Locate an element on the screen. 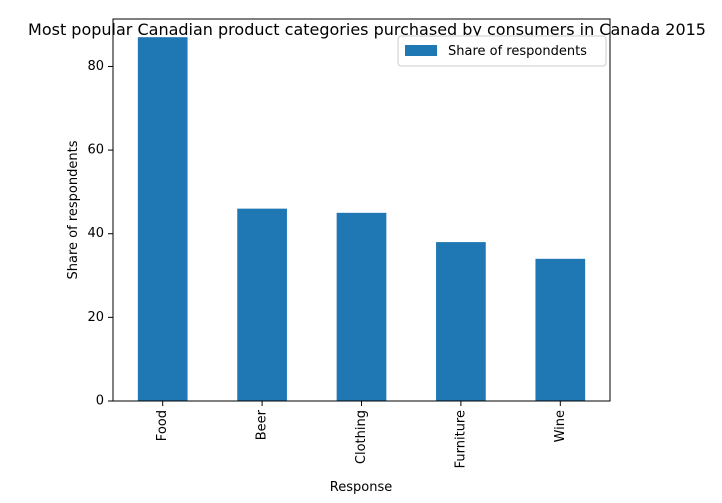 The width and height of the screenshot is (722, 503). y-tick-label: 60 is located at coordinates (95, 150).